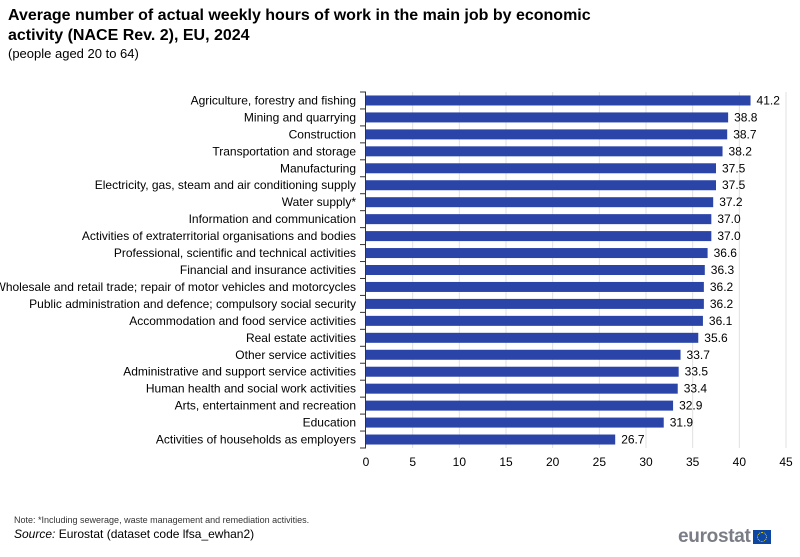 The image size is (800, 557). I want to click on data-label: 33.4, so click(696, 389).